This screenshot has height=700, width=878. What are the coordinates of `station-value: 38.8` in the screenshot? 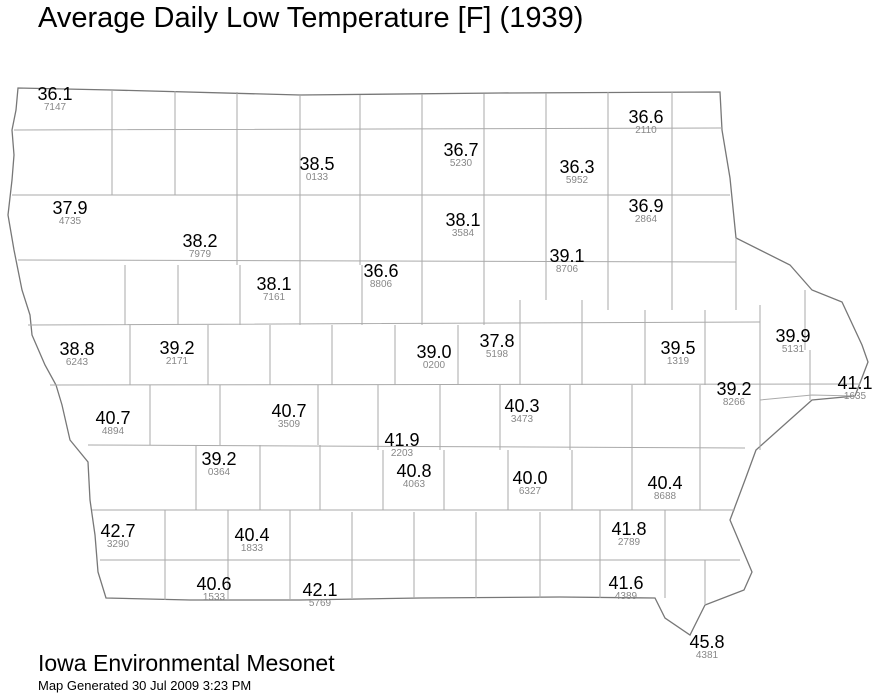 It's located at (76, 349).